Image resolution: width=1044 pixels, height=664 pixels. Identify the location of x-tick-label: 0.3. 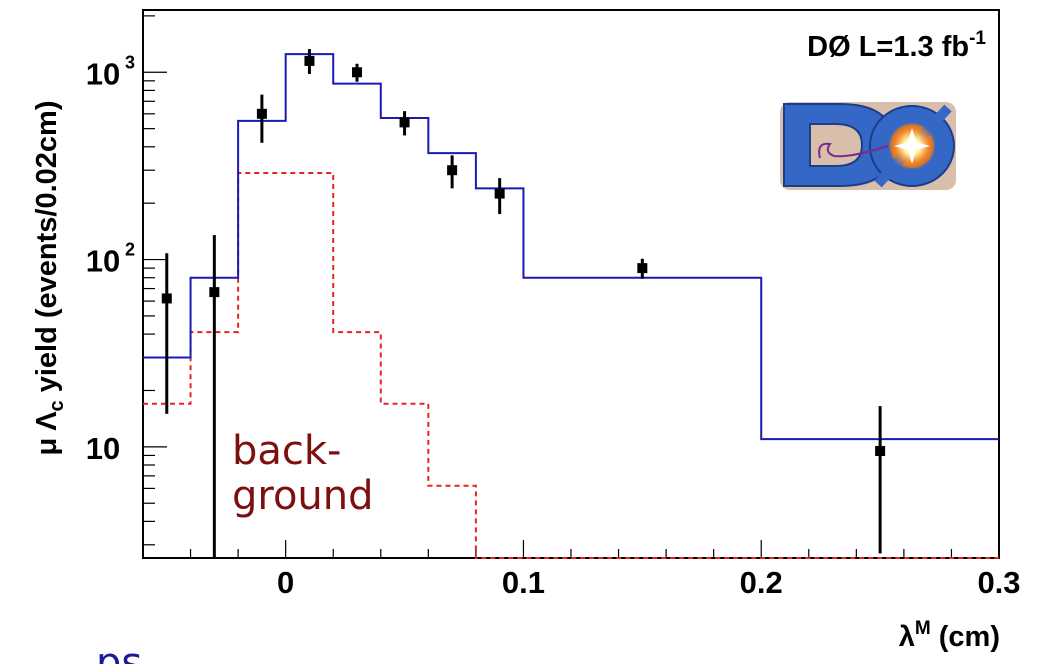
(998, 582).